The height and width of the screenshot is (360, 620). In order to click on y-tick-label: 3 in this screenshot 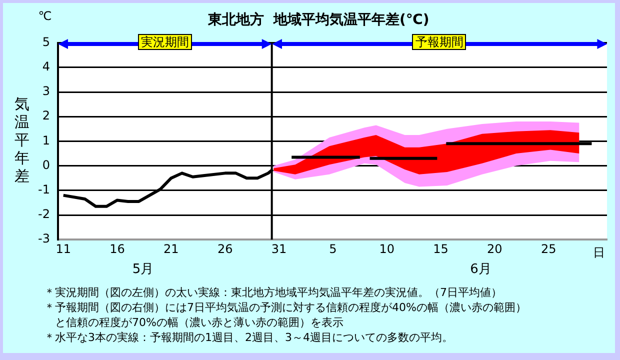, I will do `click(46, 91)`.